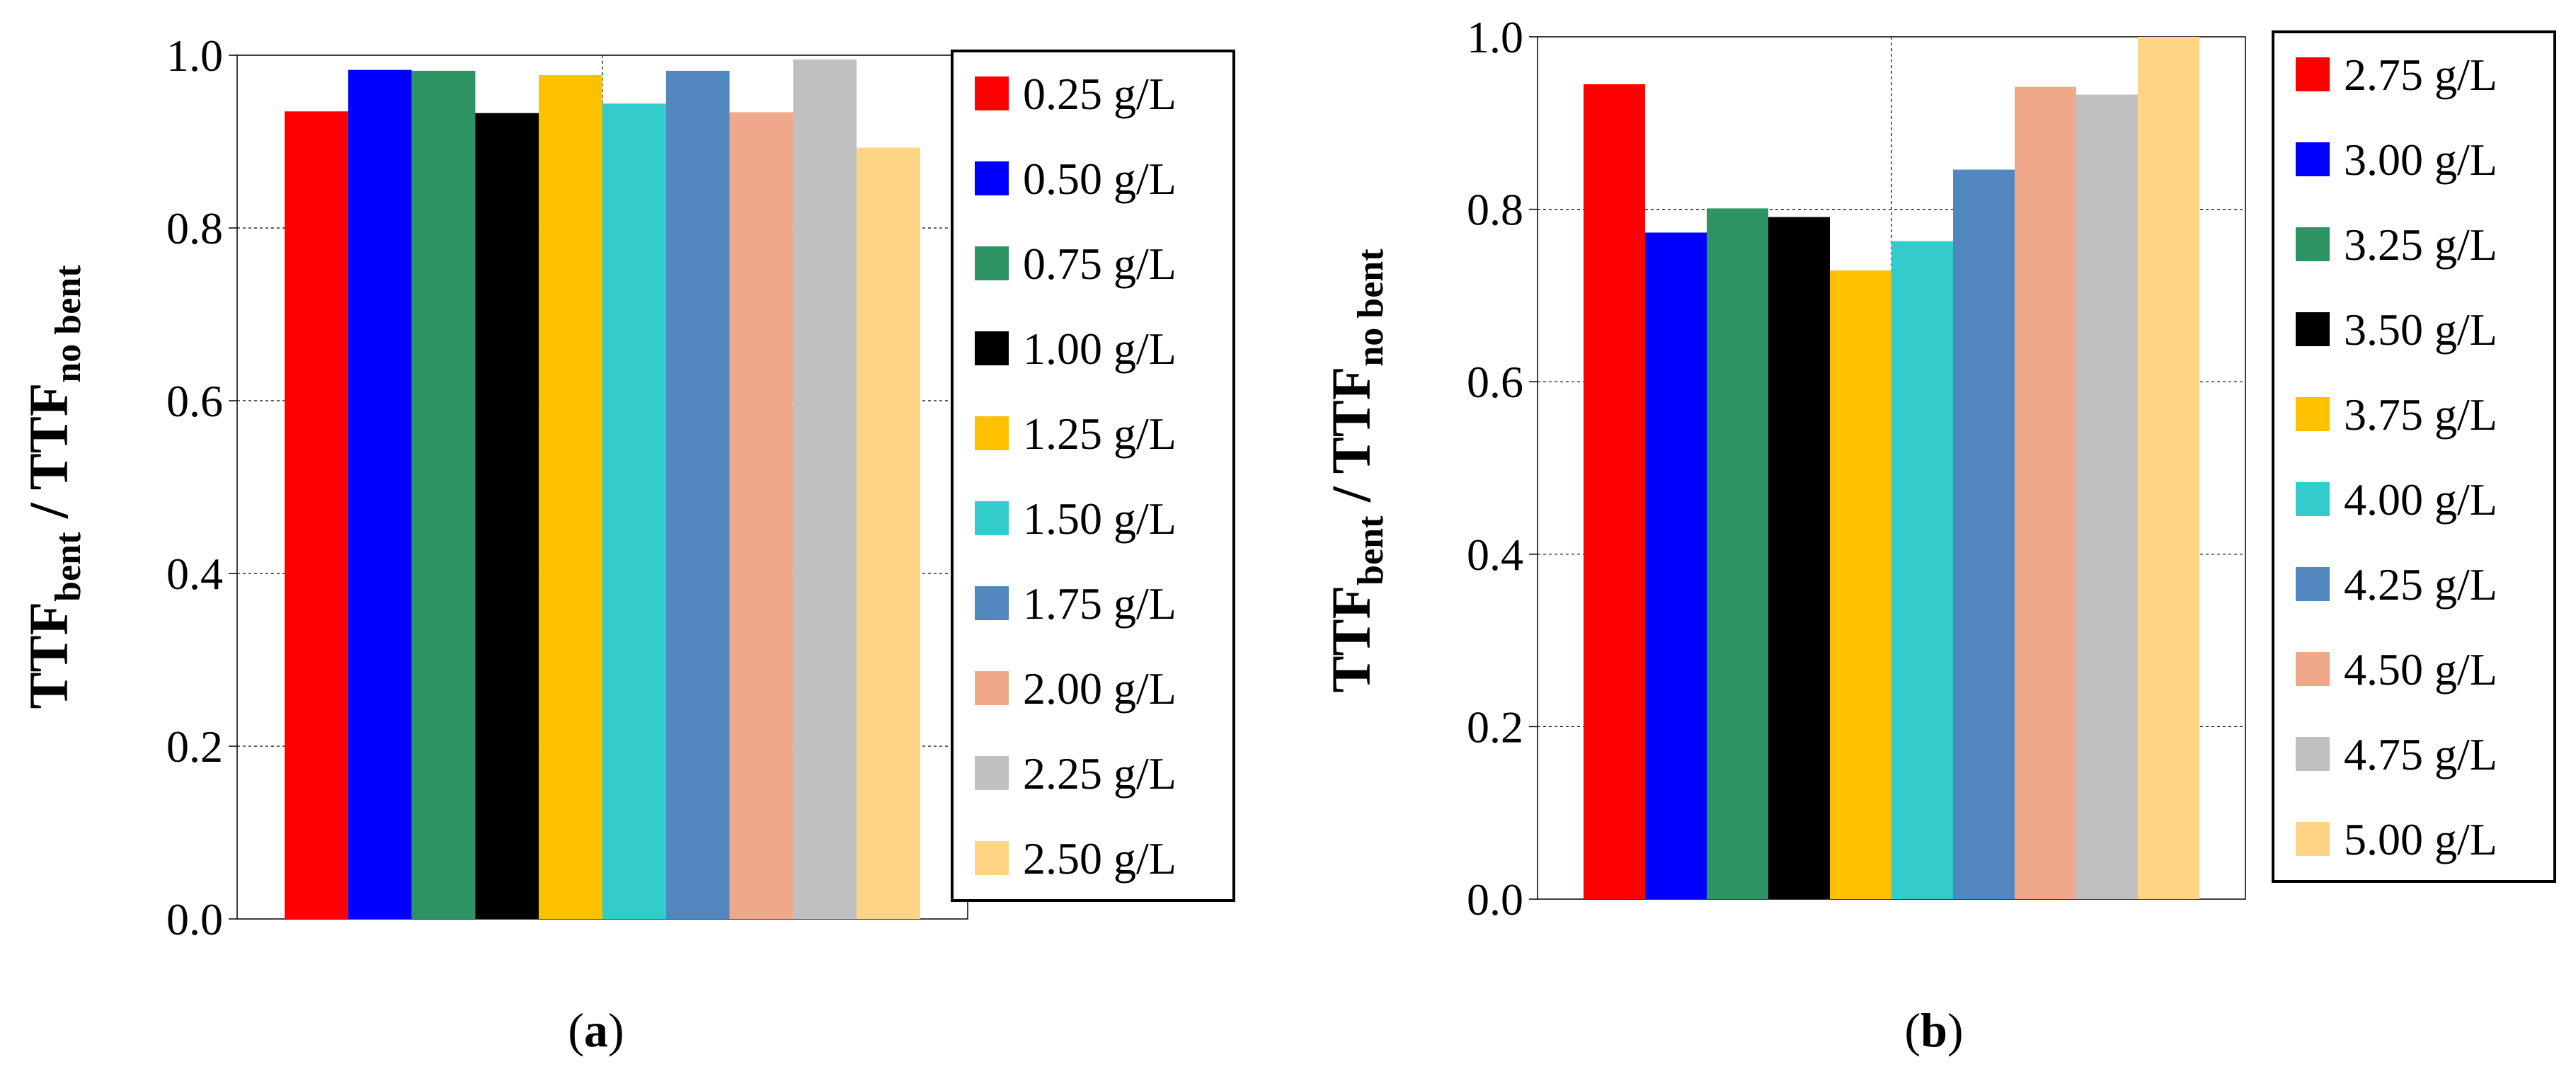 The image size is (2576, 1074). What do you see at coordinates (2420, 415) in the screenshot?
I see `legend-label: 3.75 g/L` at bounding box center [2420, 415].